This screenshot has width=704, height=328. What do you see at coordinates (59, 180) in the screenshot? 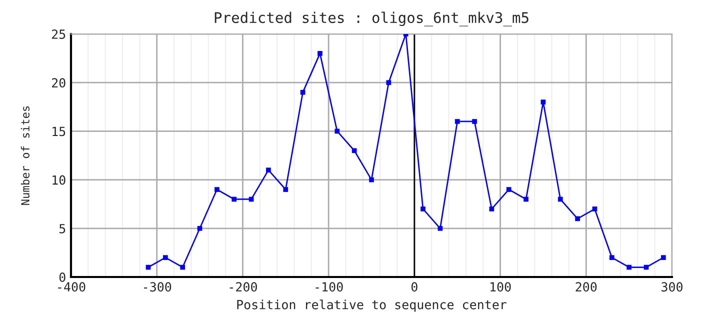
I see `y-tick-label: 10` at bounding box center [59, 180].